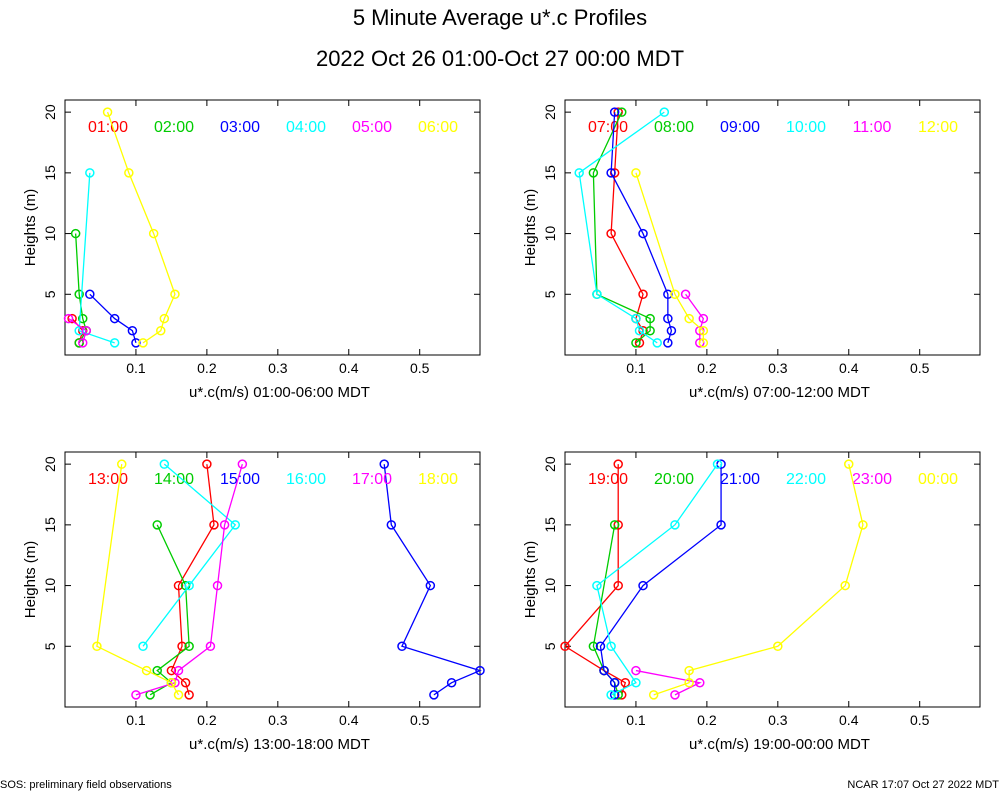  I want to click on x-tick-label: 0.2, so click(707, 368).